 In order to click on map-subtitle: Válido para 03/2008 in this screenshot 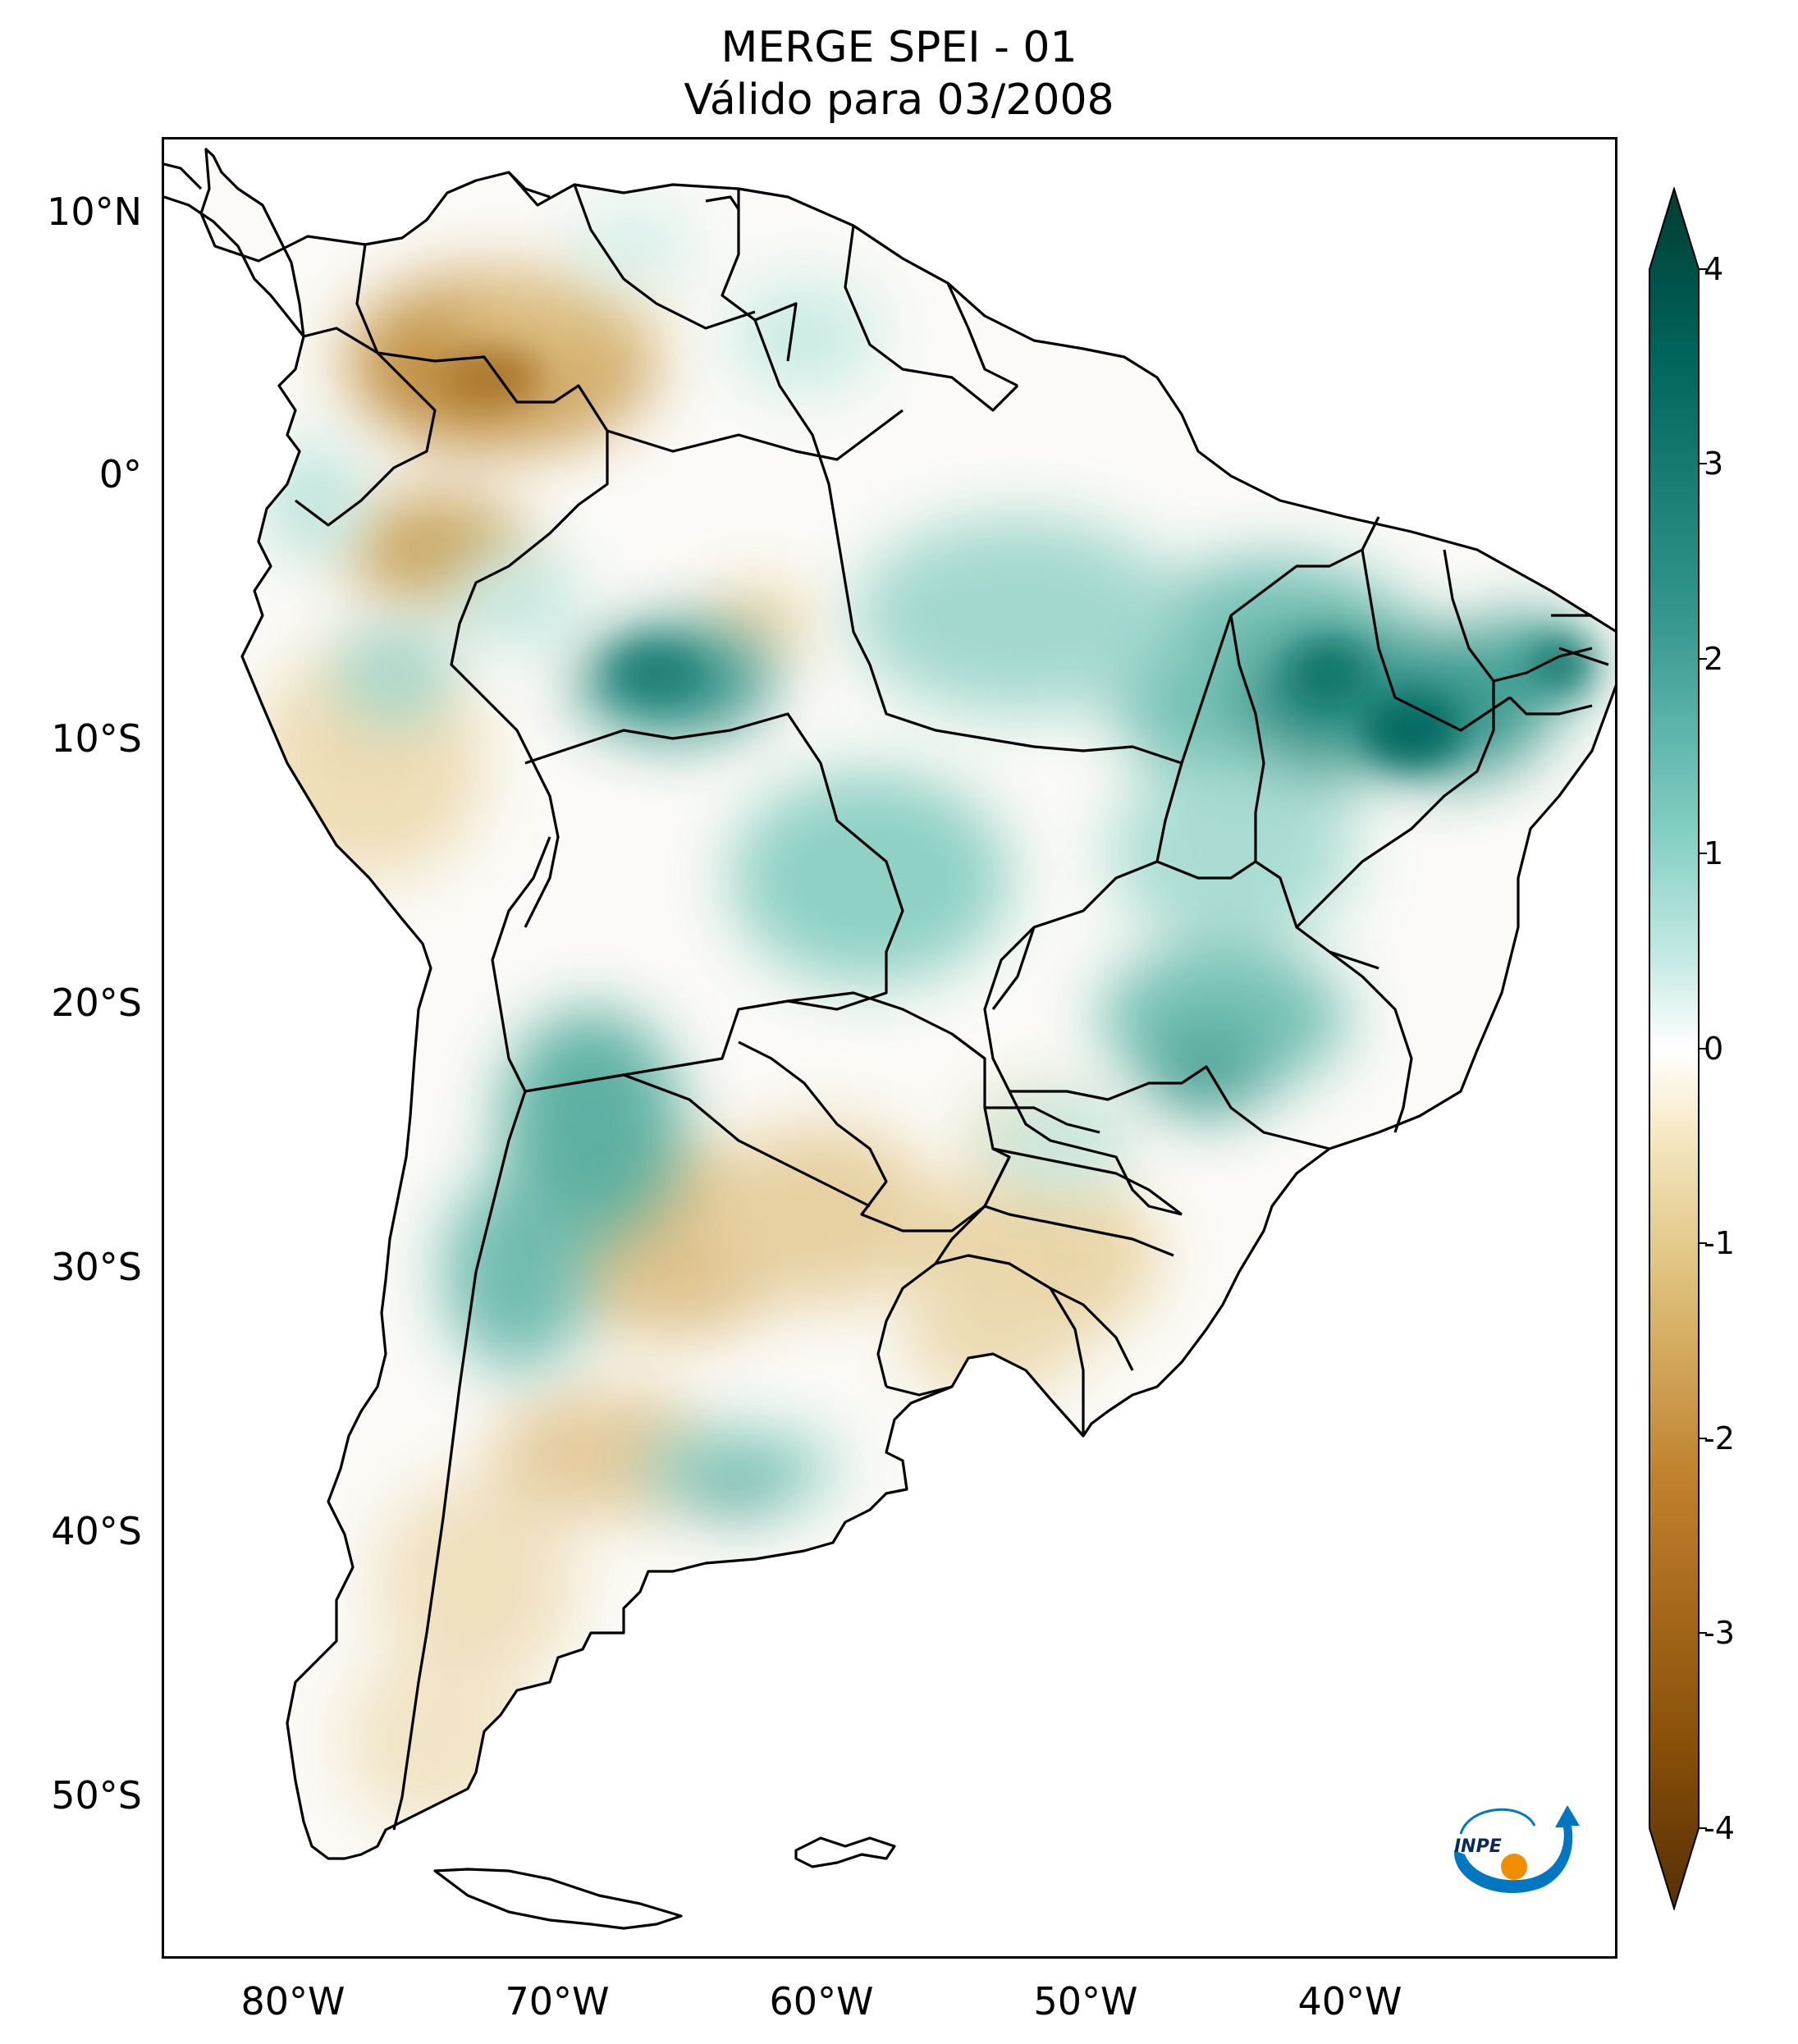, I will do `click(899, 100)`.